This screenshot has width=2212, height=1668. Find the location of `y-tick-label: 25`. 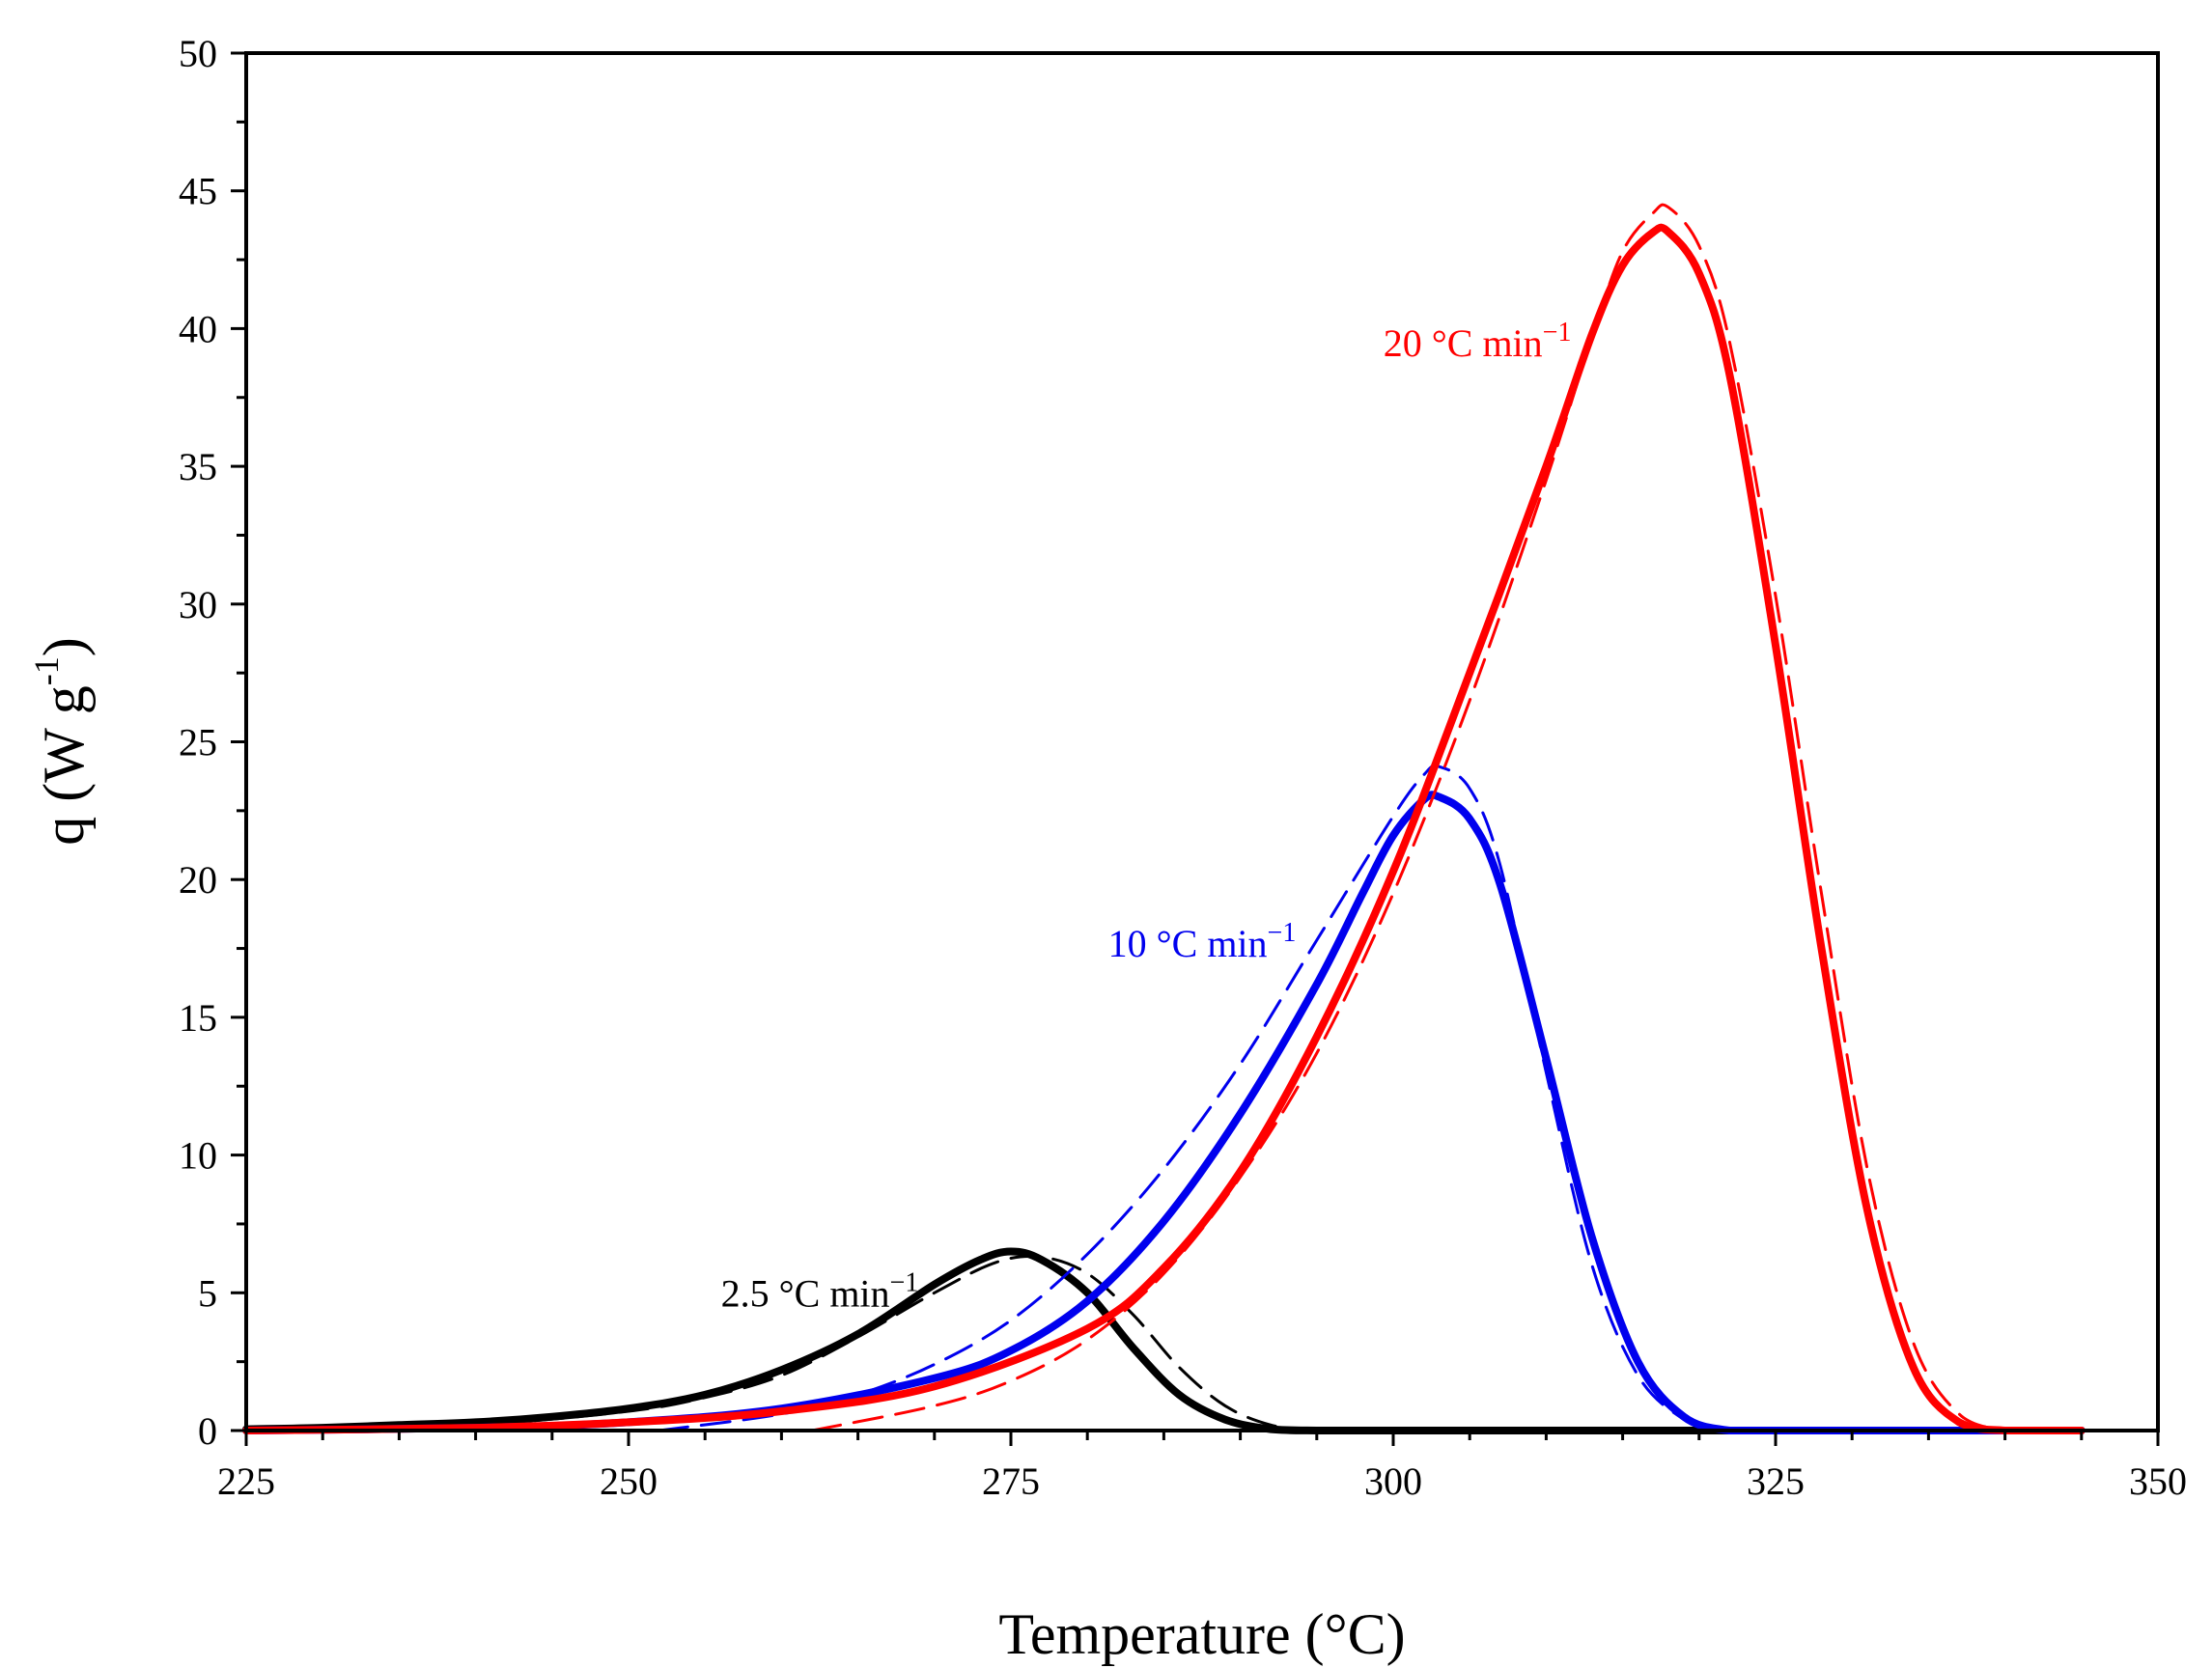

y-tick-label: 25 is located at coordinates (198, 742).